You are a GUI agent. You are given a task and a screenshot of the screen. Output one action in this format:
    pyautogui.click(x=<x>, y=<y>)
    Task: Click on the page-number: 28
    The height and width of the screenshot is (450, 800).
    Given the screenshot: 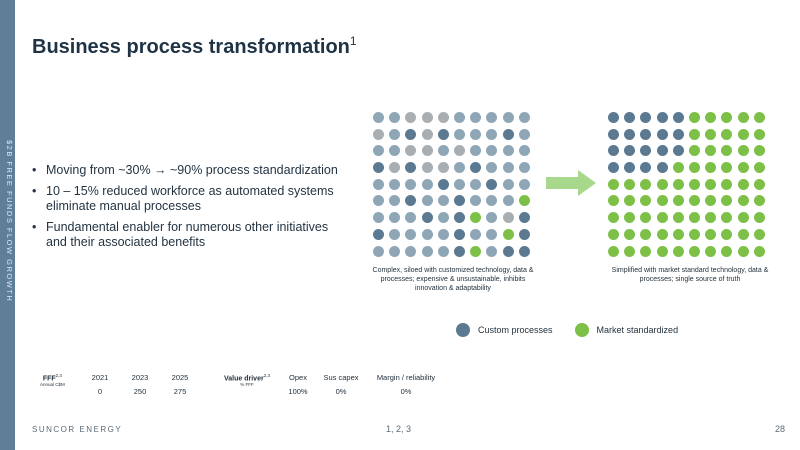 What is the action you would take?
    pyautogui.click(x=779, y=429)
    